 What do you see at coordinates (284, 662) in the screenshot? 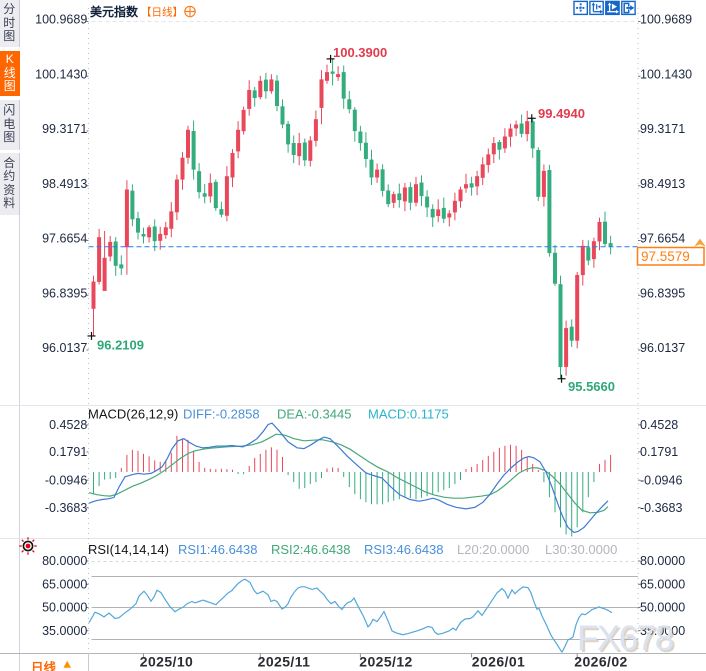
I see `svg-text: 2025/11` at bounding box center [284, 662].